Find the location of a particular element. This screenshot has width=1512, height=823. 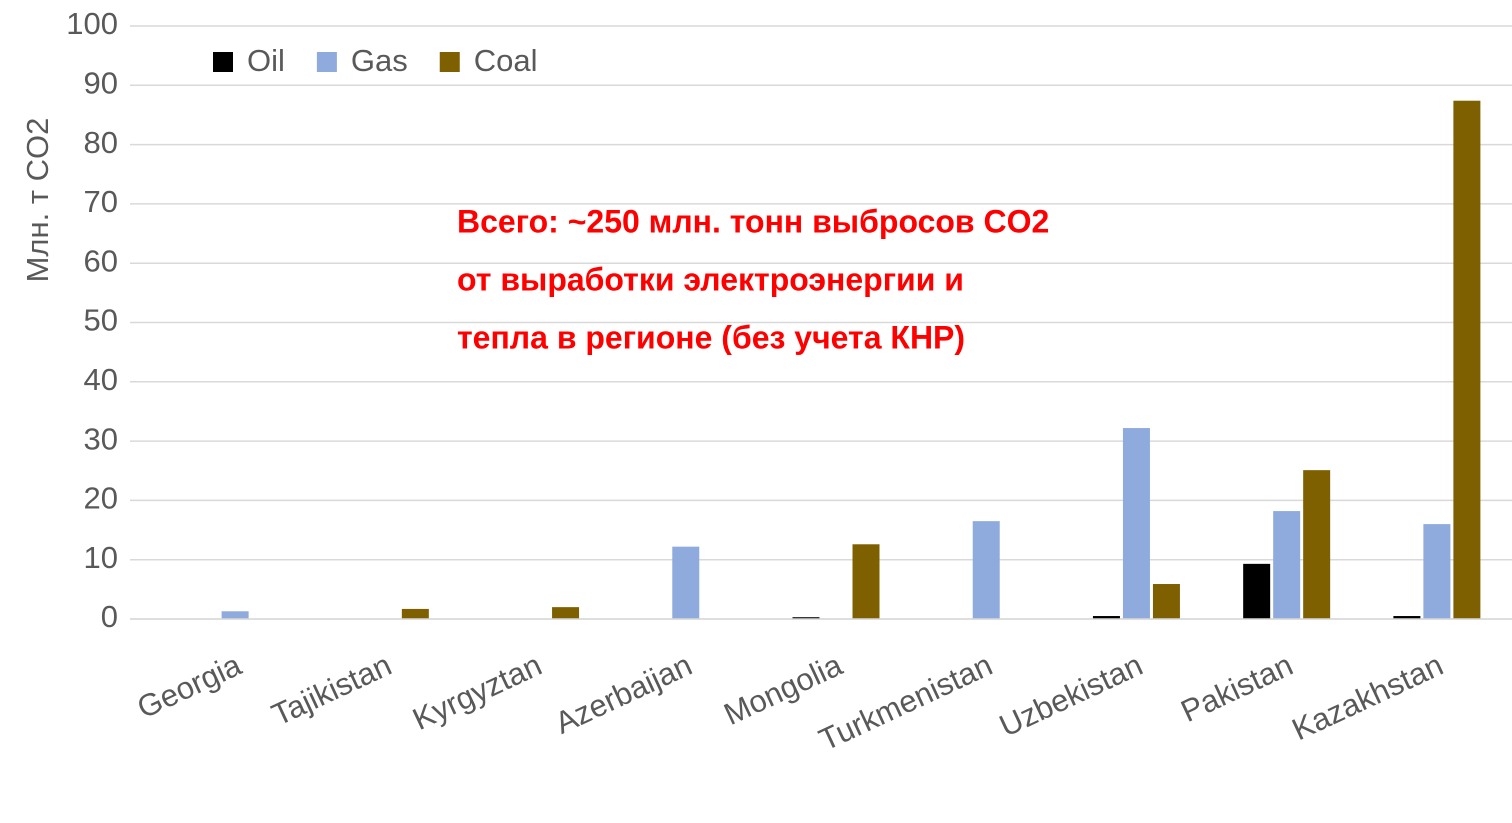

x-tick-label: Kyrgyztan is located at coordinates (477, 692).